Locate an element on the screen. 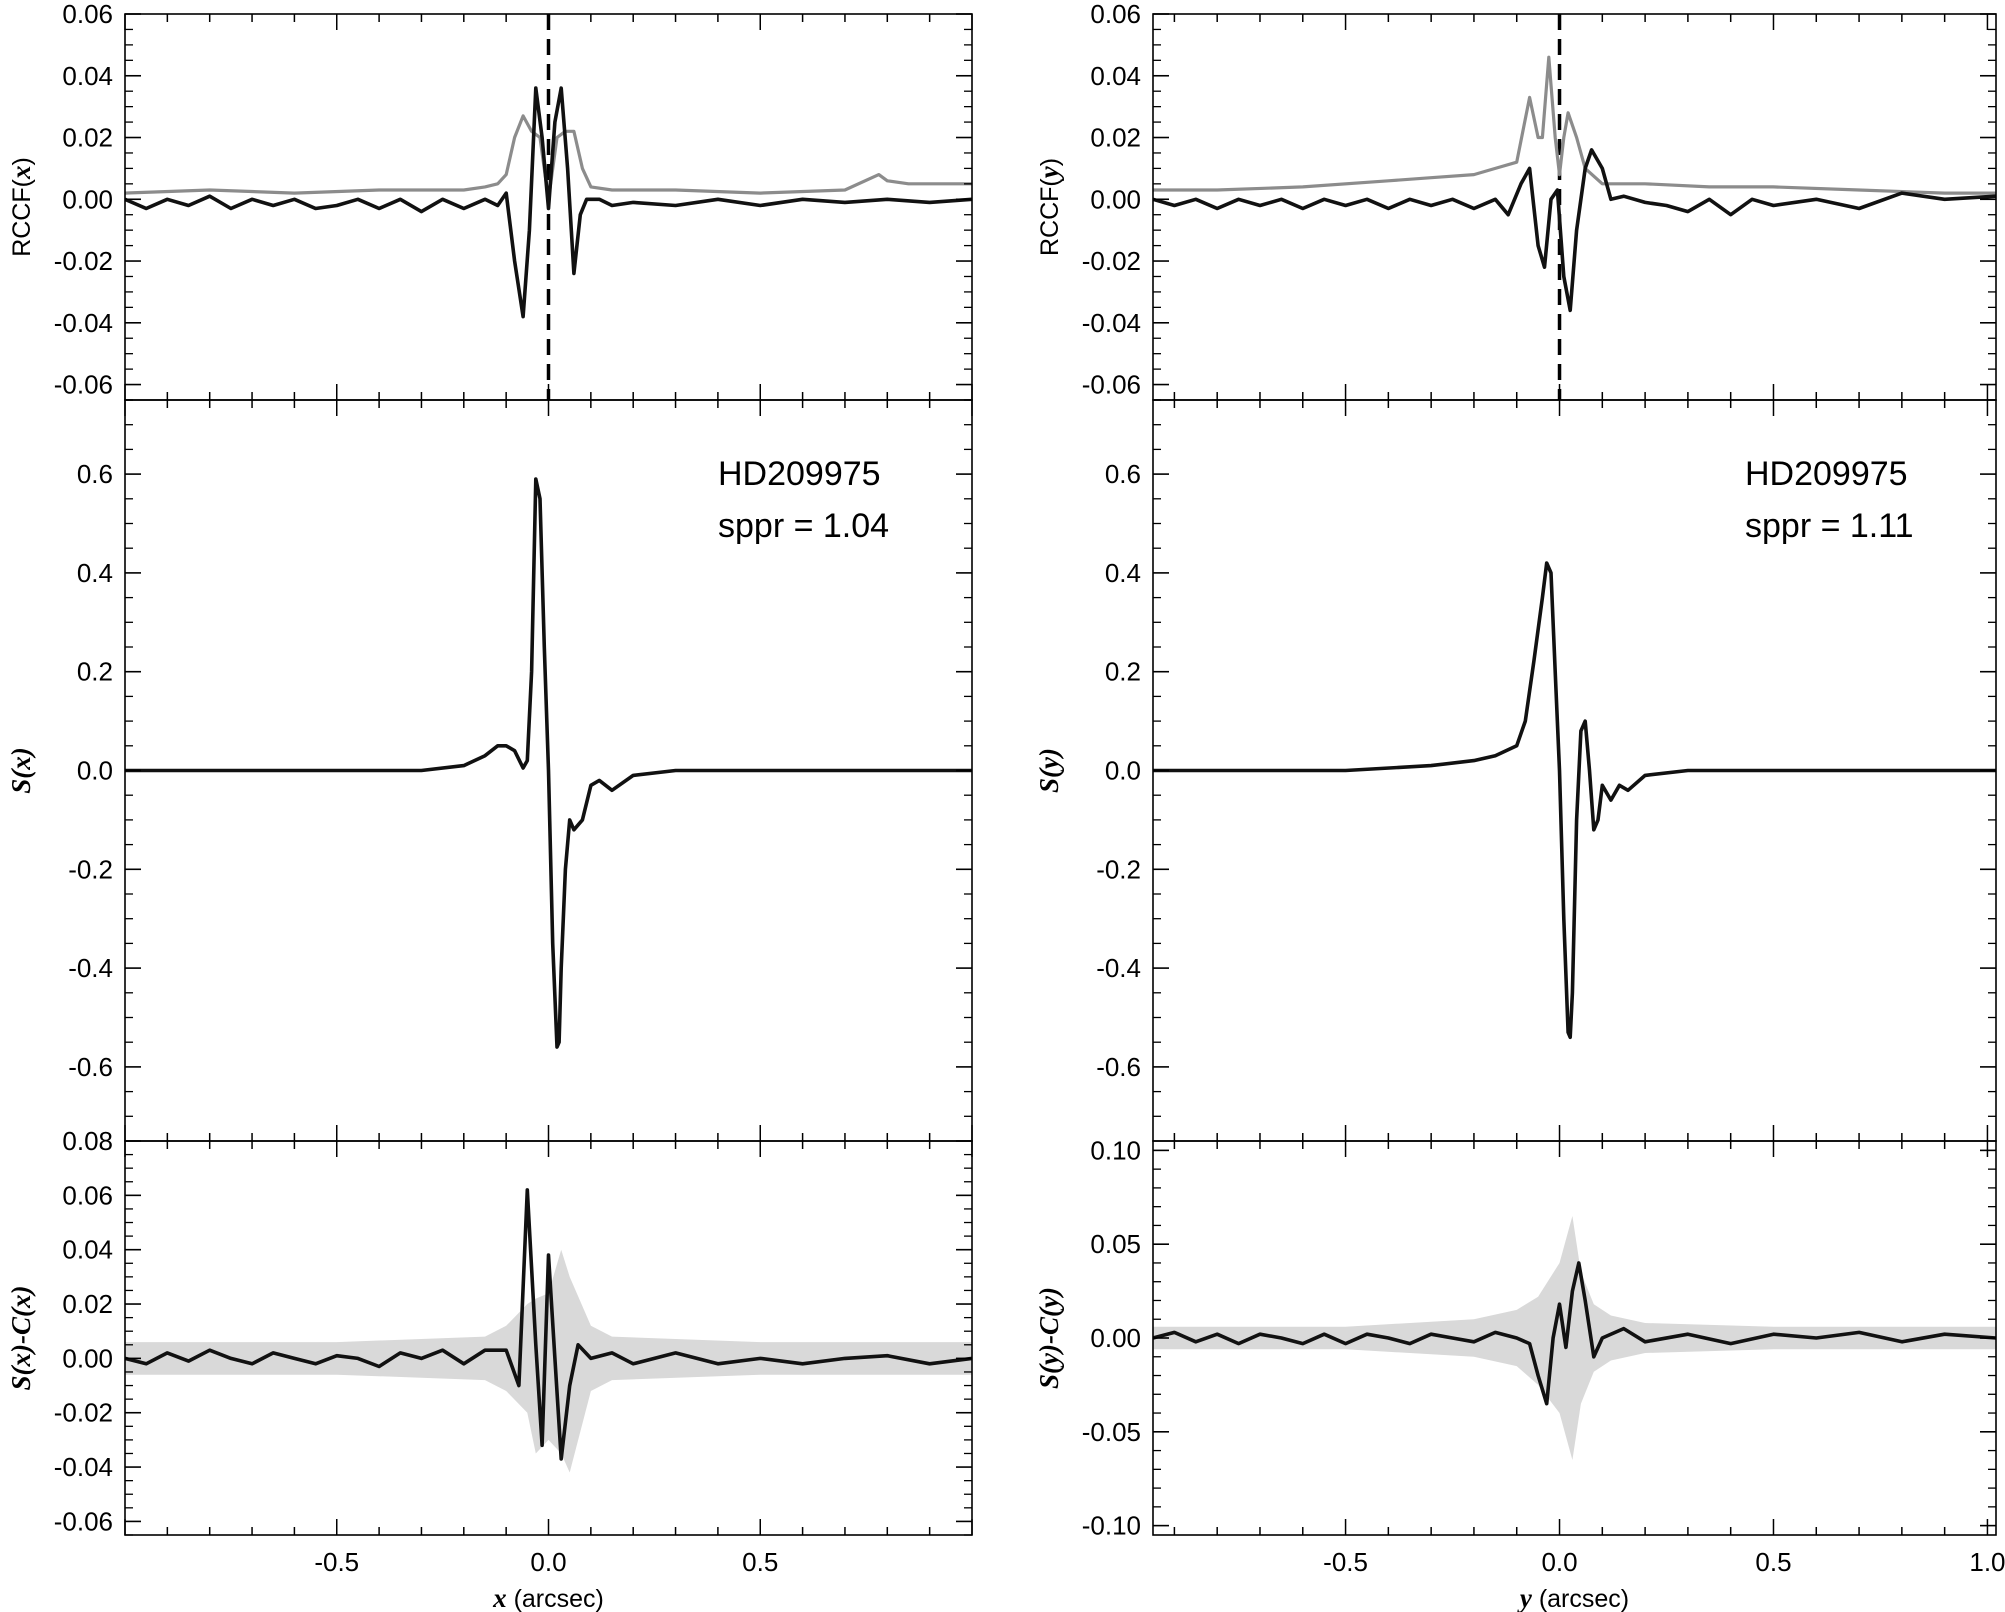 The width and height of the screenshot is (2005, 1612). panel-rccf-y: -0.06 -0.04 -0.02 0.00 0.02 0.04 0.06 RCCF(y) is located at coordinates (1515, 200).